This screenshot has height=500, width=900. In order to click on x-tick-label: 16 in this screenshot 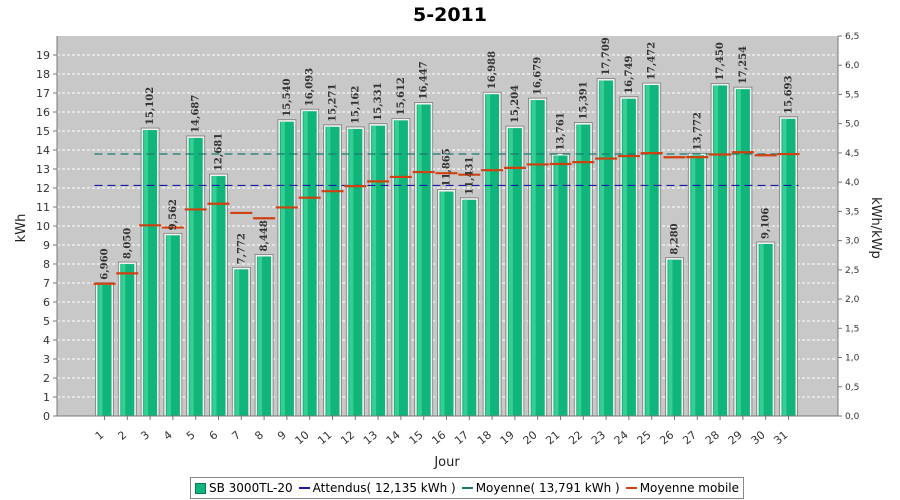, I will do `click(438, 437)`.